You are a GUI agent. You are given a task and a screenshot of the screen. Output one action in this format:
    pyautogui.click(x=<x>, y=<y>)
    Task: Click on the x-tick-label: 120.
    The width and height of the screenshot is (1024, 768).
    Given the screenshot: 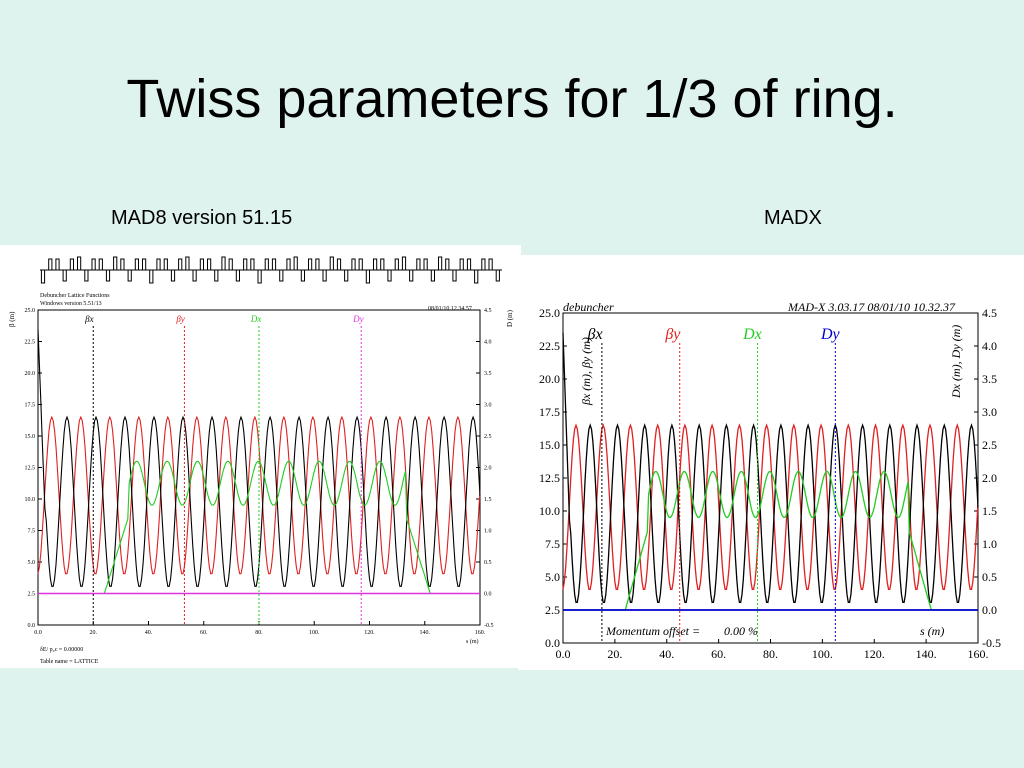 What is the action you would take?
    pyautogui.click(x=874, y=654)
    